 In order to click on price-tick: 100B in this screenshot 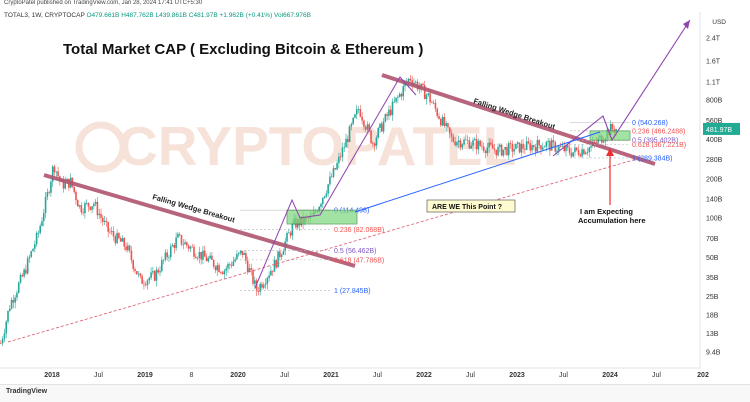, I will do `click(714, 219)`.